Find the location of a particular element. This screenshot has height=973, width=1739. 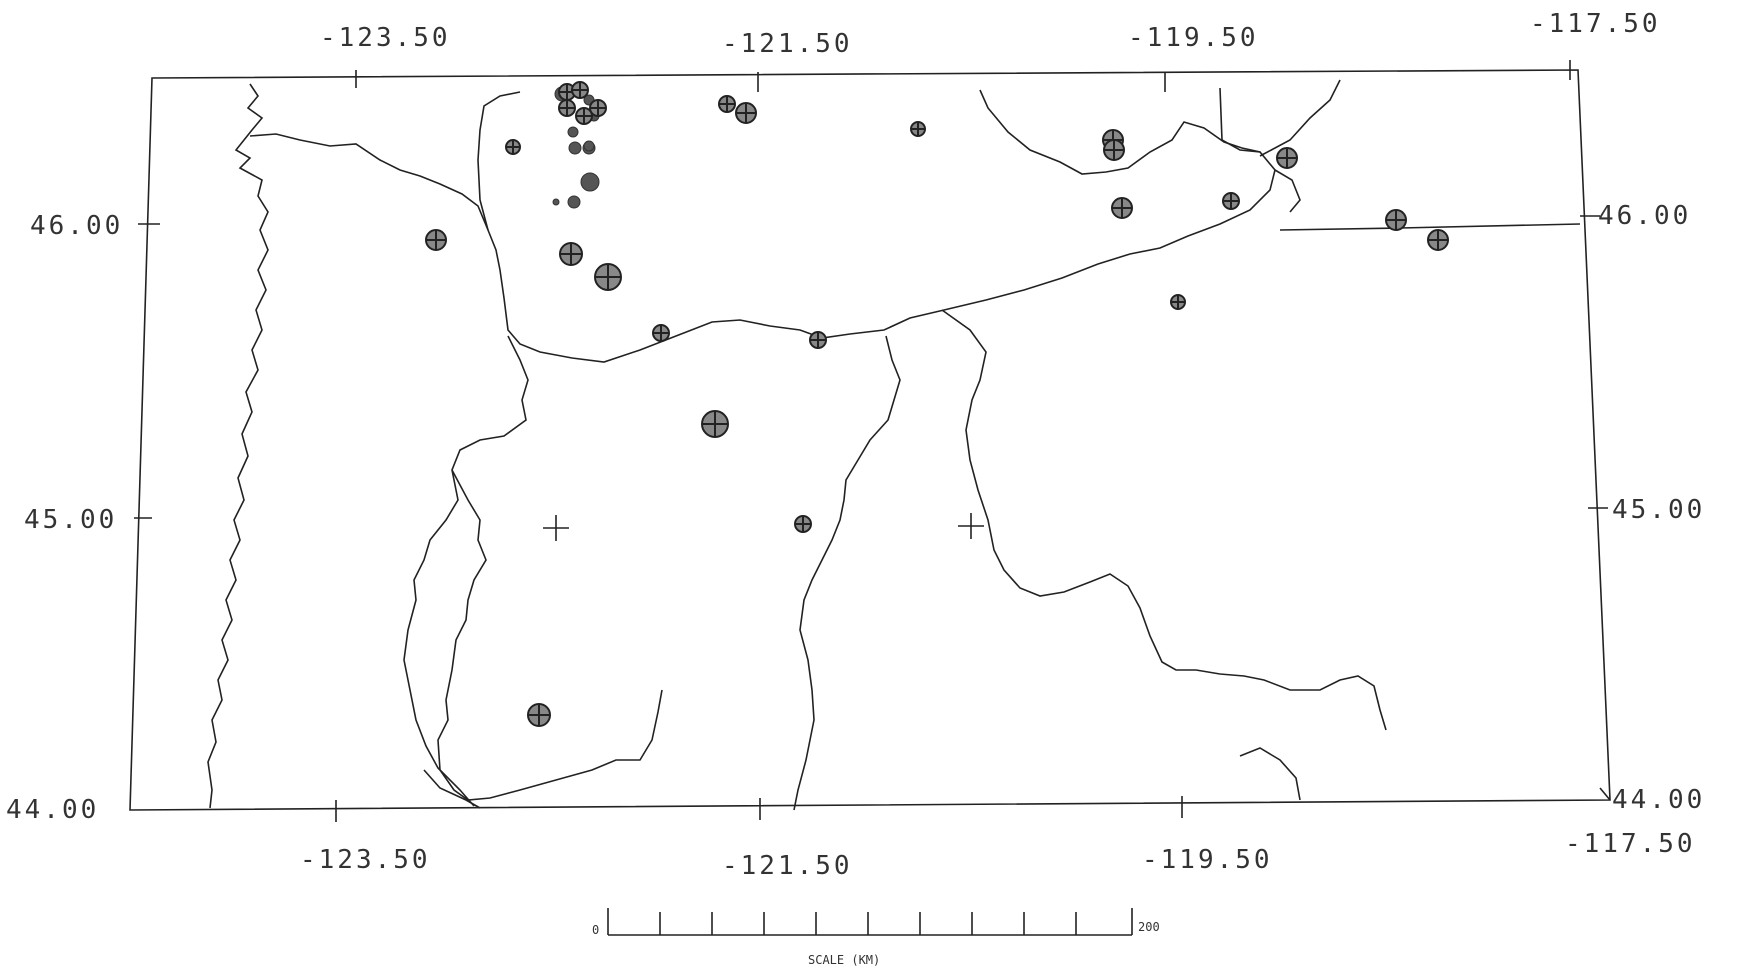

right-latitude-axis: 46.00 45.00 44.00 is located at coordinates (1642, 508).